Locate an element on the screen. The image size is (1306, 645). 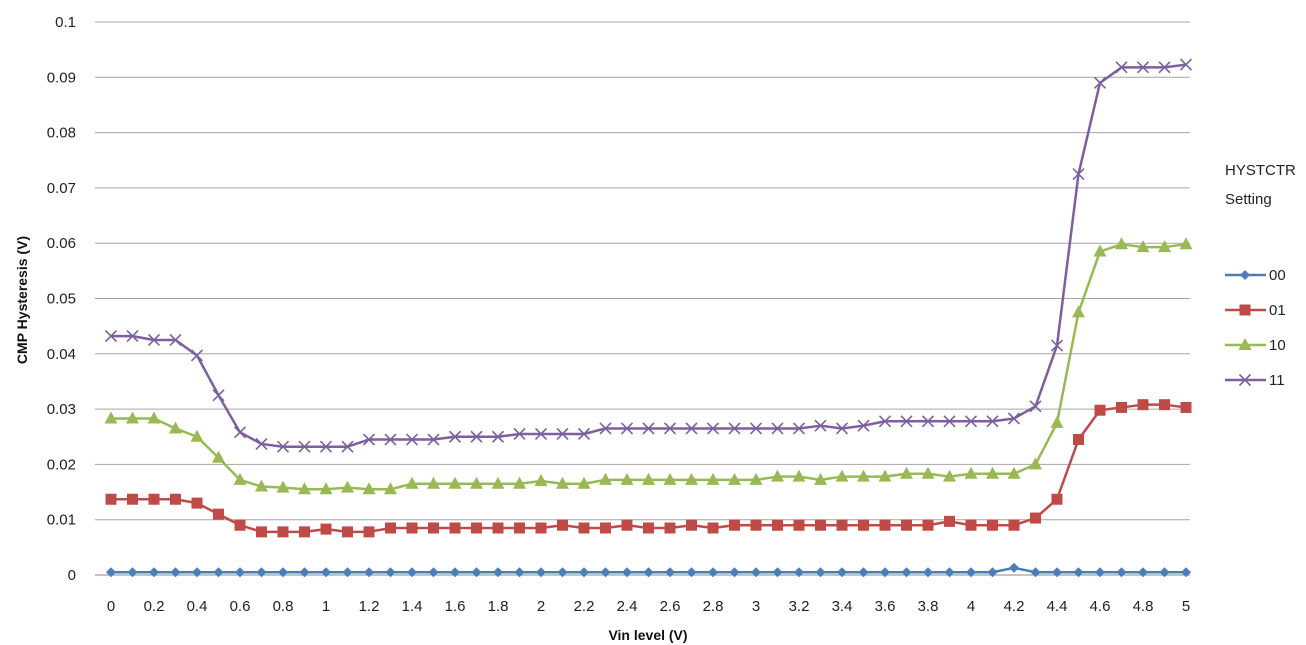
y-tick-label: 0.01 is located at coordinates (61, 520).